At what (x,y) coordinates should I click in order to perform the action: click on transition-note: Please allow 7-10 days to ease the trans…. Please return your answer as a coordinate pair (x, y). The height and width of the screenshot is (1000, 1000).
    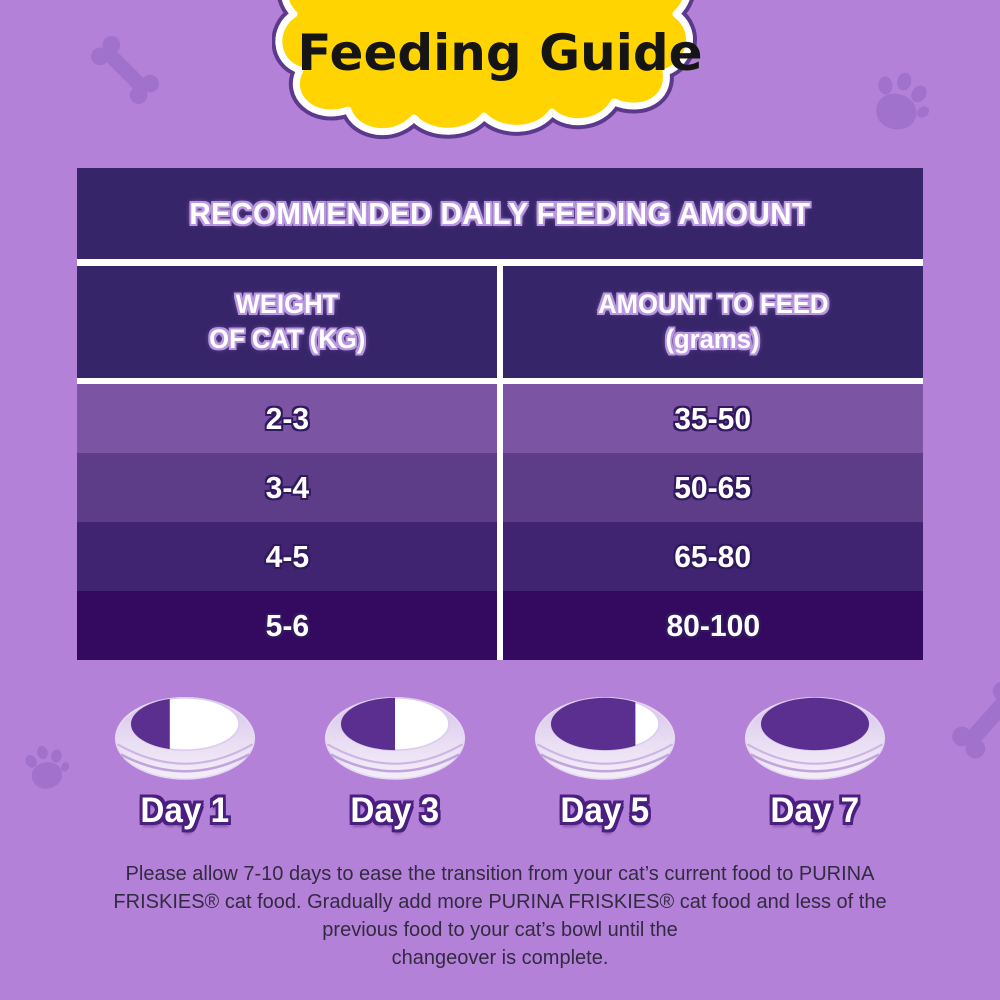
    Looking at the image, I should click on (500, 916).